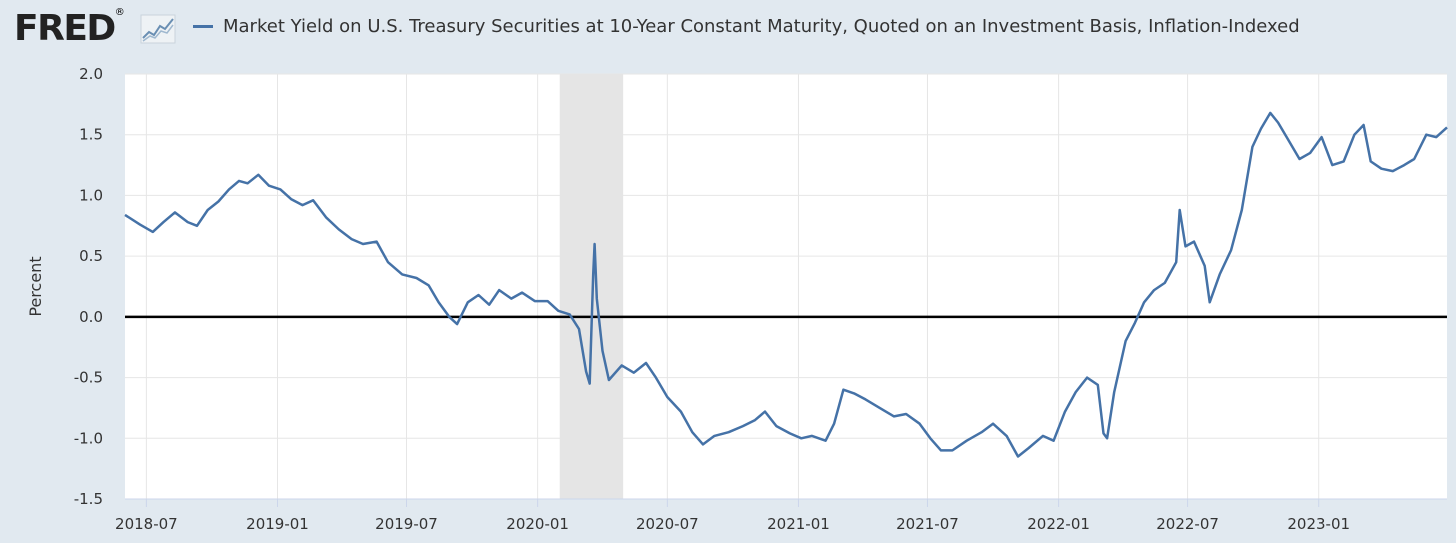 The width and height of the screenshot is (1456, 543). I want to click on x-tick-label: 2019-07, so click(406, 524).